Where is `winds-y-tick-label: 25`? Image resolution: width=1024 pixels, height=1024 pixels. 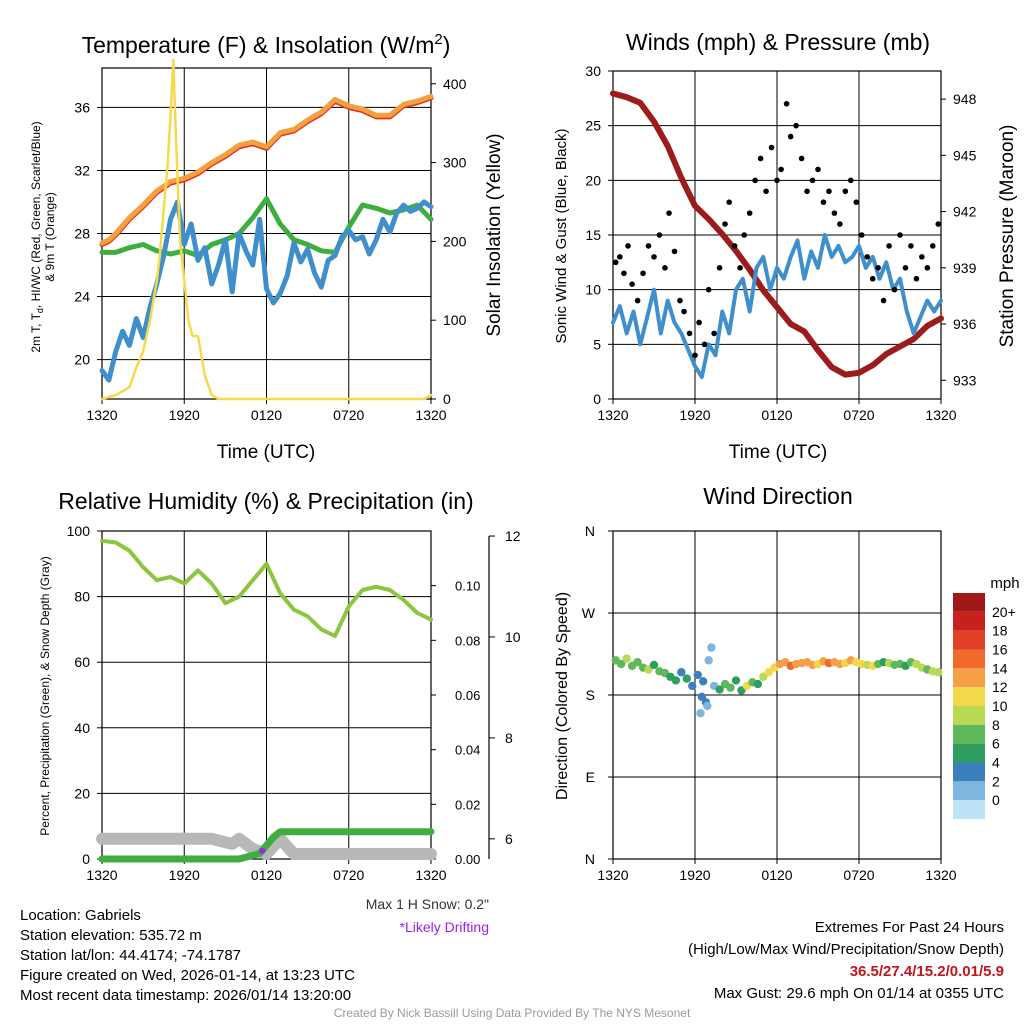 winds-y-tick-label: 25 is located at coordinates (593, 126).